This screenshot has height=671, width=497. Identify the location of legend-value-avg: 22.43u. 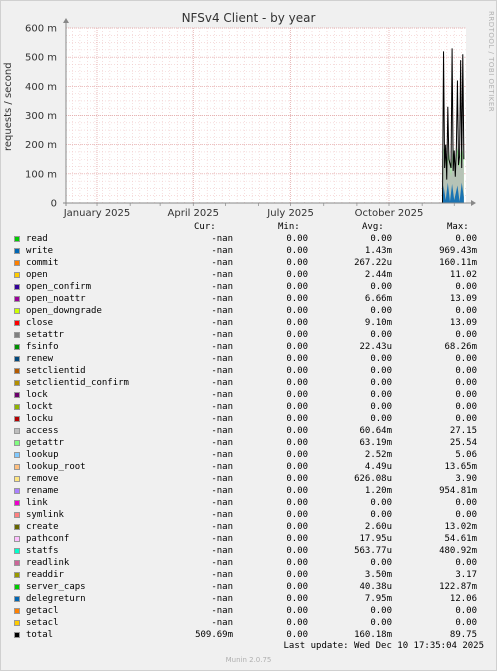
(375, 347).